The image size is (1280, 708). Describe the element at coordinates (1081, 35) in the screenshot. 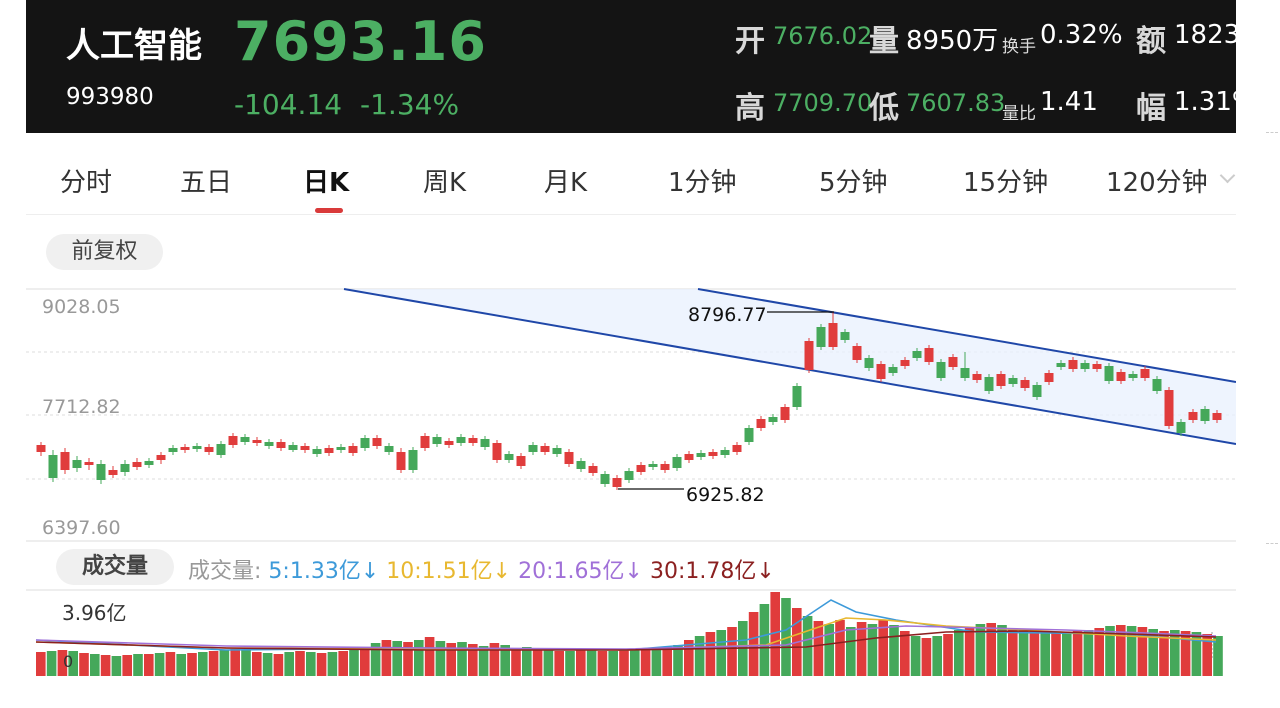

I see `turnover-value: 0.32%` at that location.